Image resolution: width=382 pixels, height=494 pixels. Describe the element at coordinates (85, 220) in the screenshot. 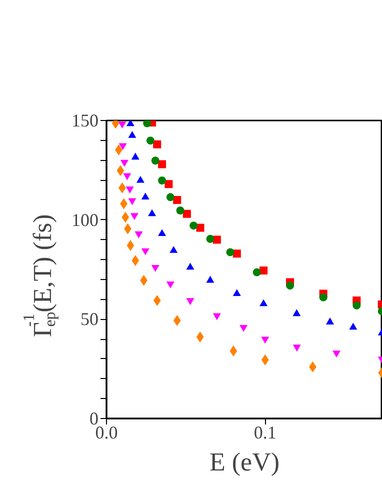

I see `y-tick-label: 100` at that location.